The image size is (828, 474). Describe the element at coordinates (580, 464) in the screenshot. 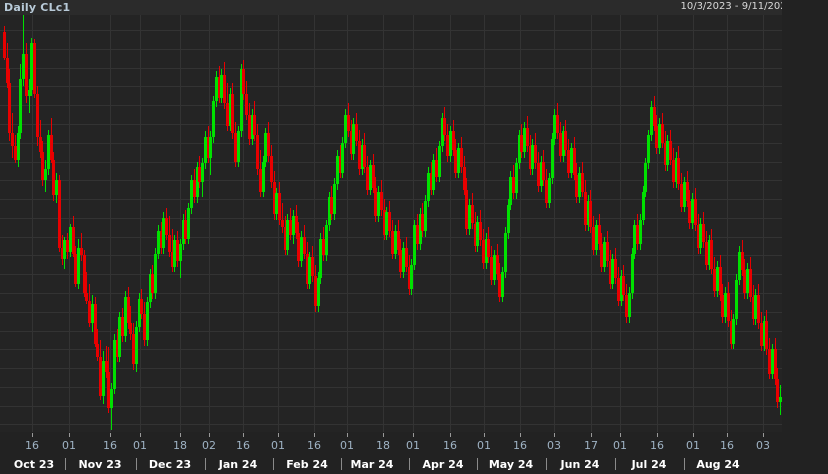

I see `date-tick-label-month: Jun 24` at that location.